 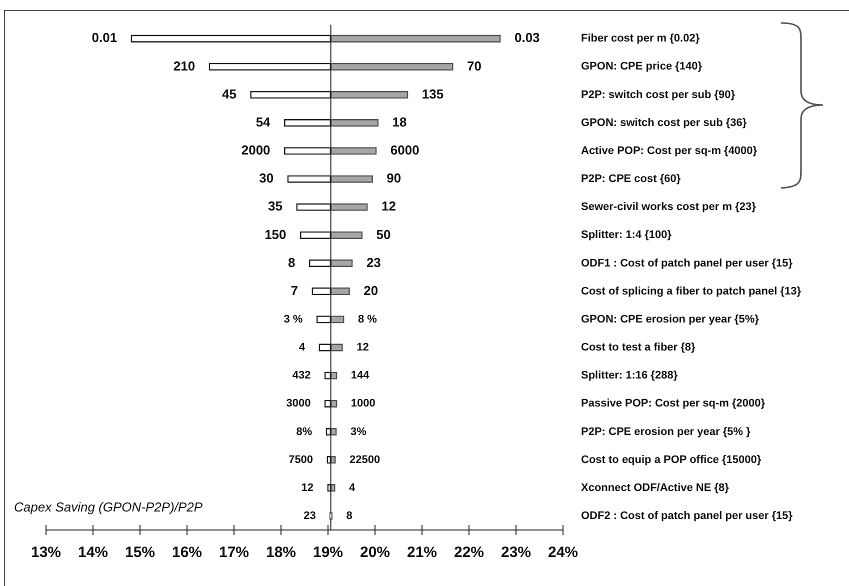 I want to click on annotation: 50, so click(x=383, y=234).